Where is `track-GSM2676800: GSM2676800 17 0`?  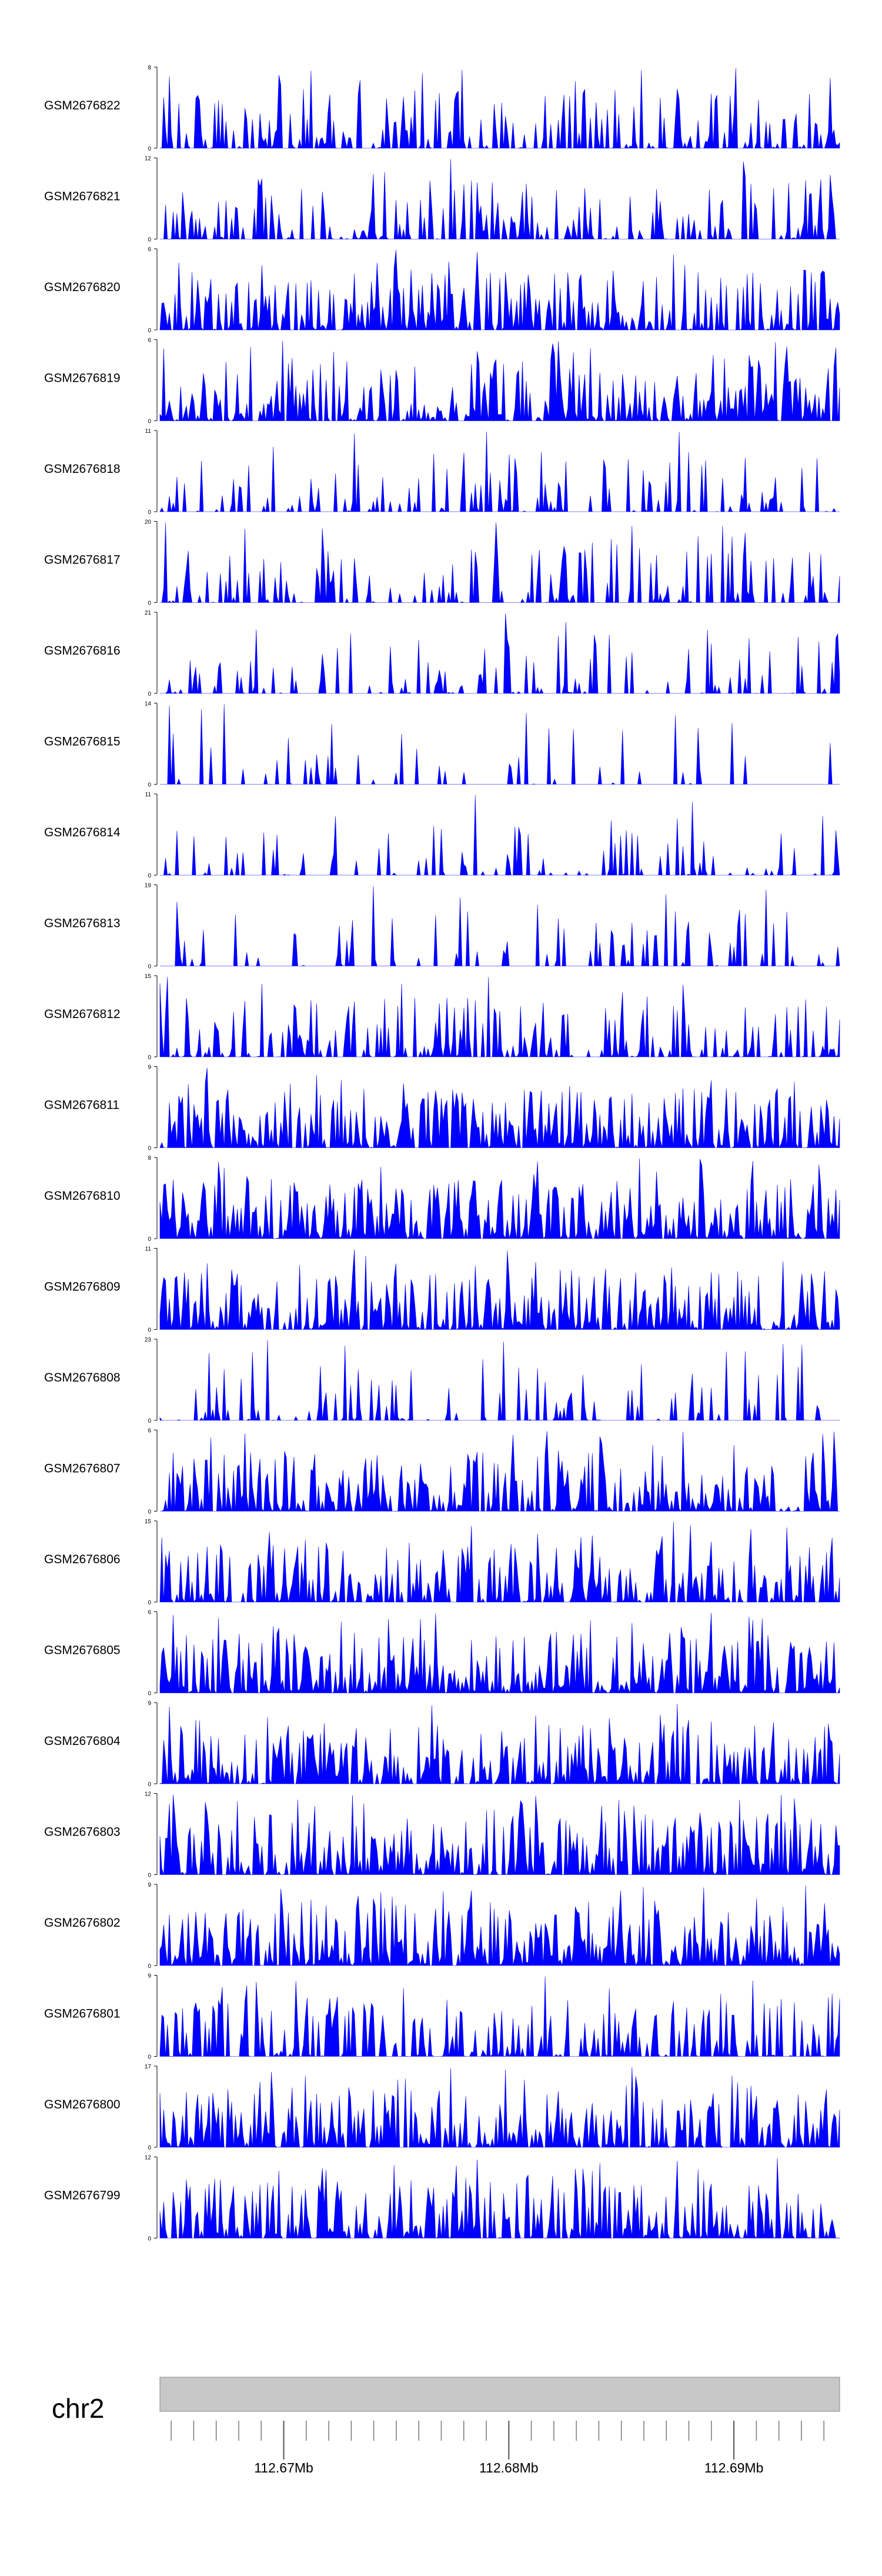
track-GSM2676800: GSM2676800 17 0 is located at coordinates (442, 2107).